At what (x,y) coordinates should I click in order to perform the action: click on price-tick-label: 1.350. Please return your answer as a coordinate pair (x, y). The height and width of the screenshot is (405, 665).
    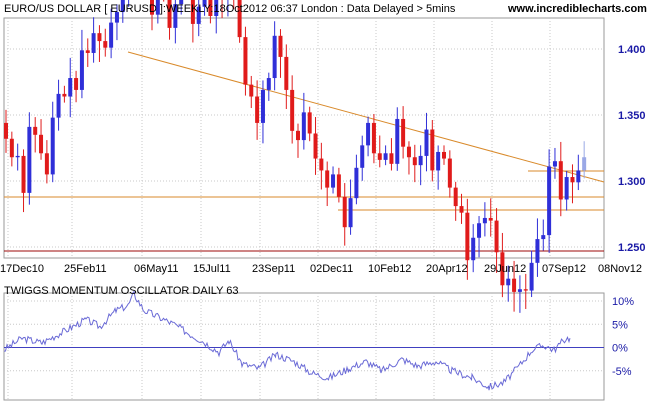
    Looking at the image, I should click on (632, 116).